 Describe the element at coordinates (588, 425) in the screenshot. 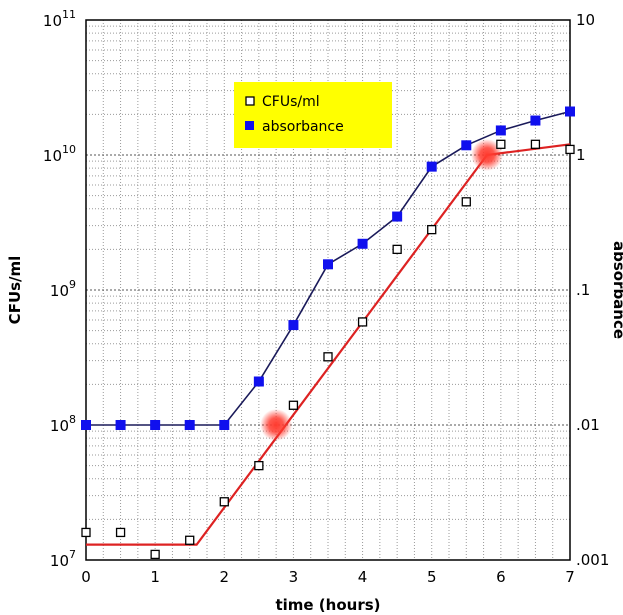

I see `y-right-tick-label: .01` at that location.